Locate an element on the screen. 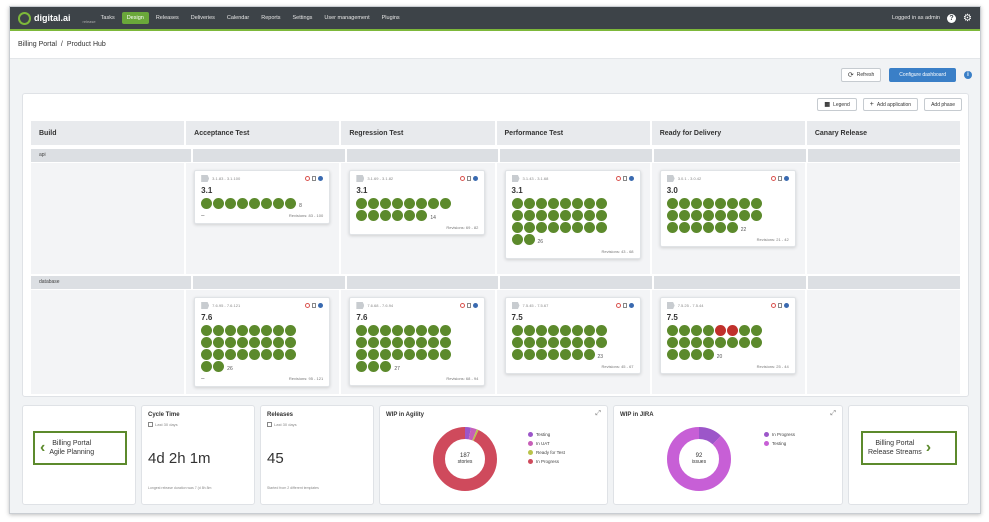 The width and height of the screenshot is (989, 522). nav-item-releases: Releases is located at coordinates (167, 18).